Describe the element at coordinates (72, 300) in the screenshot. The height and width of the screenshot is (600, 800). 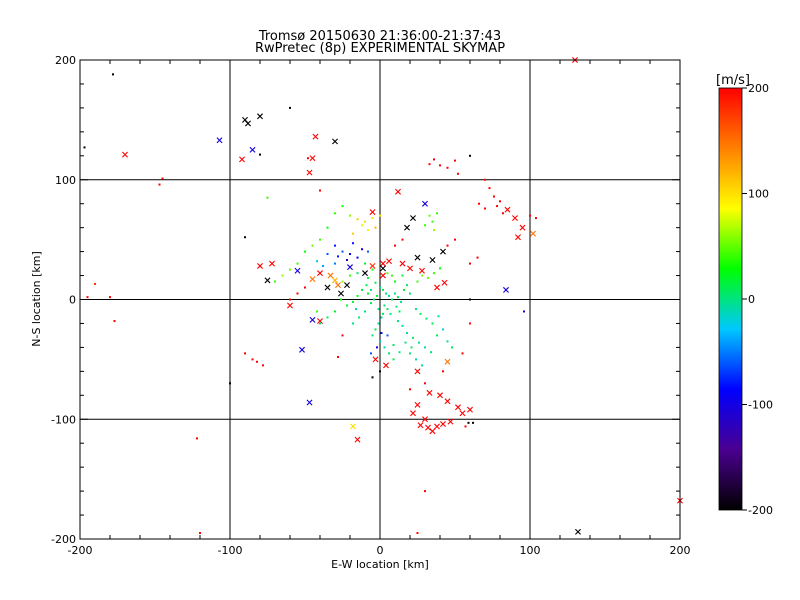
I see `y-tick-label: 0` at that location.